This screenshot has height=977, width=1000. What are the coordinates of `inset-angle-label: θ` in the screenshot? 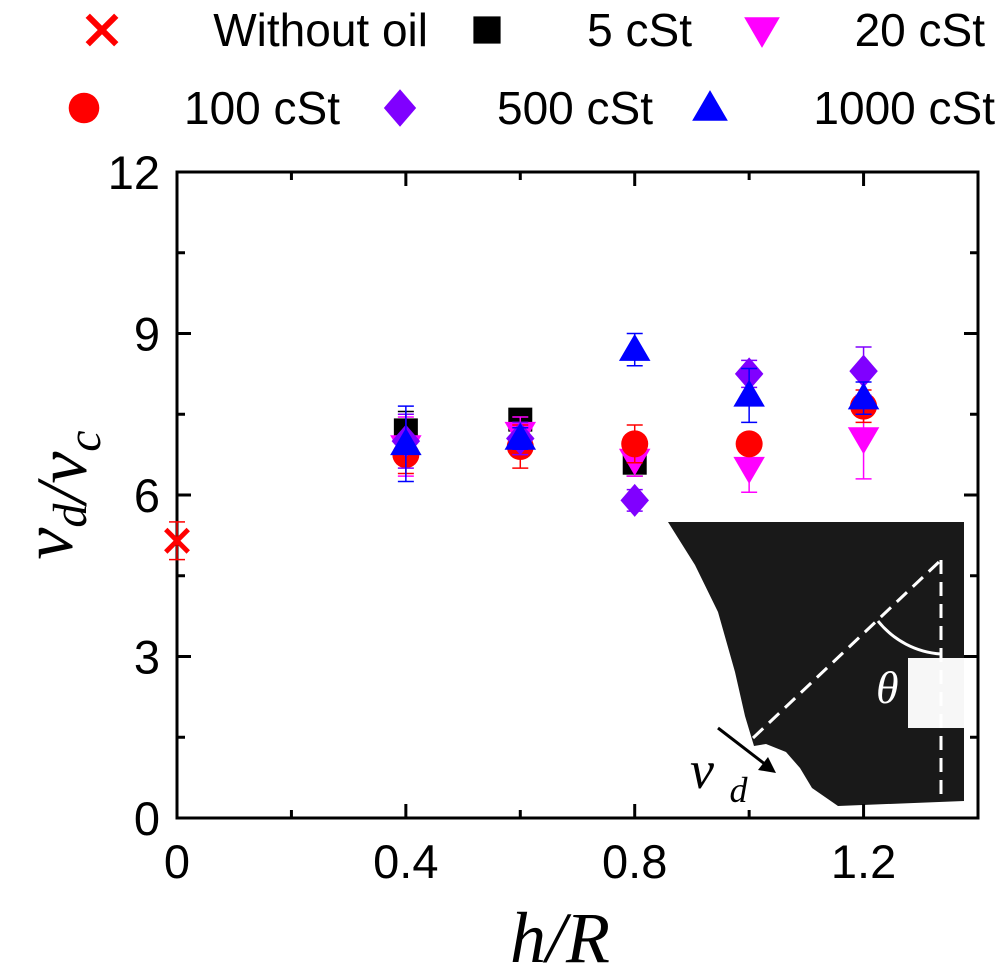 It's located at (887, 687).